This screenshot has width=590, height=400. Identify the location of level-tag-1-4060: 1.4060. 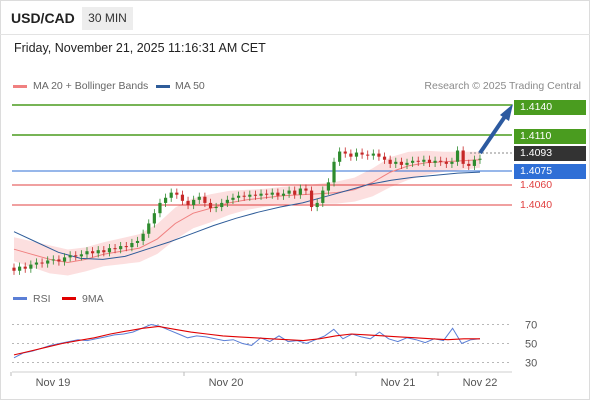
(536, 185).